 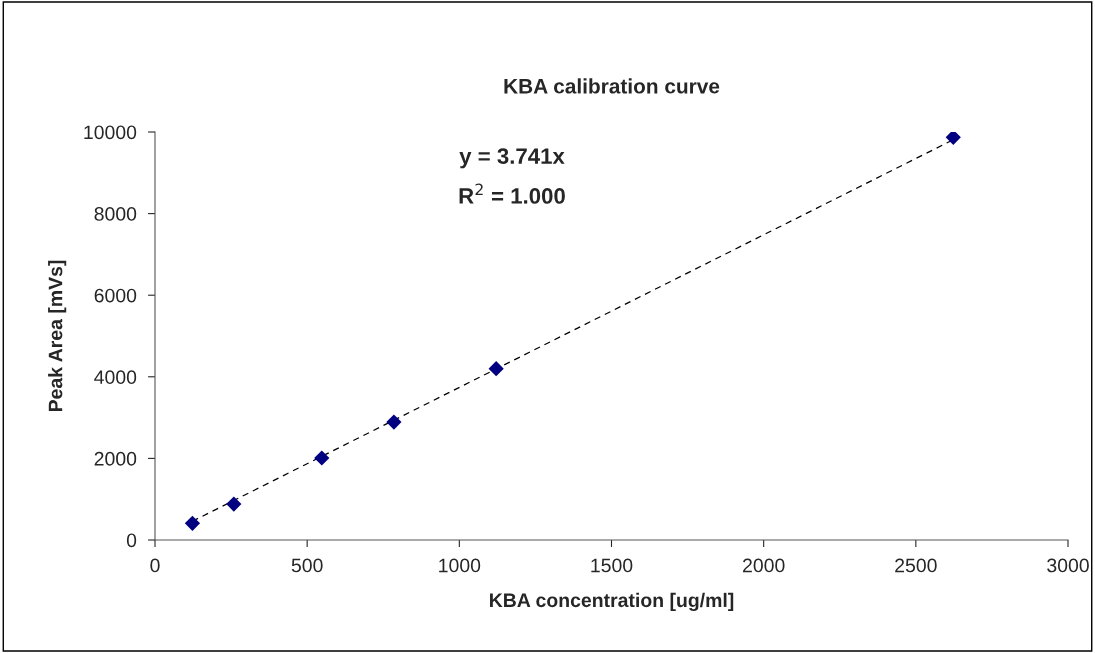 What do you see at coordinates (307, 565) in the screenshot?
I see `x-tick-label: 500` at bounding box center [307, 565].